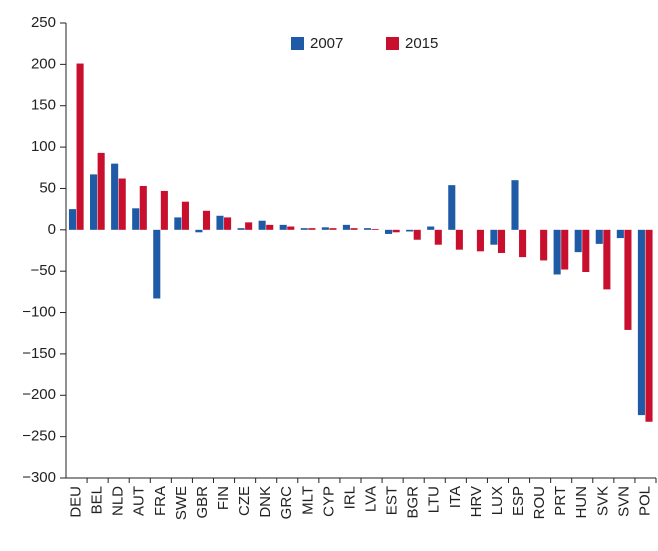  I want to click on x-tick-label-group: SVN, so click(623, 501).